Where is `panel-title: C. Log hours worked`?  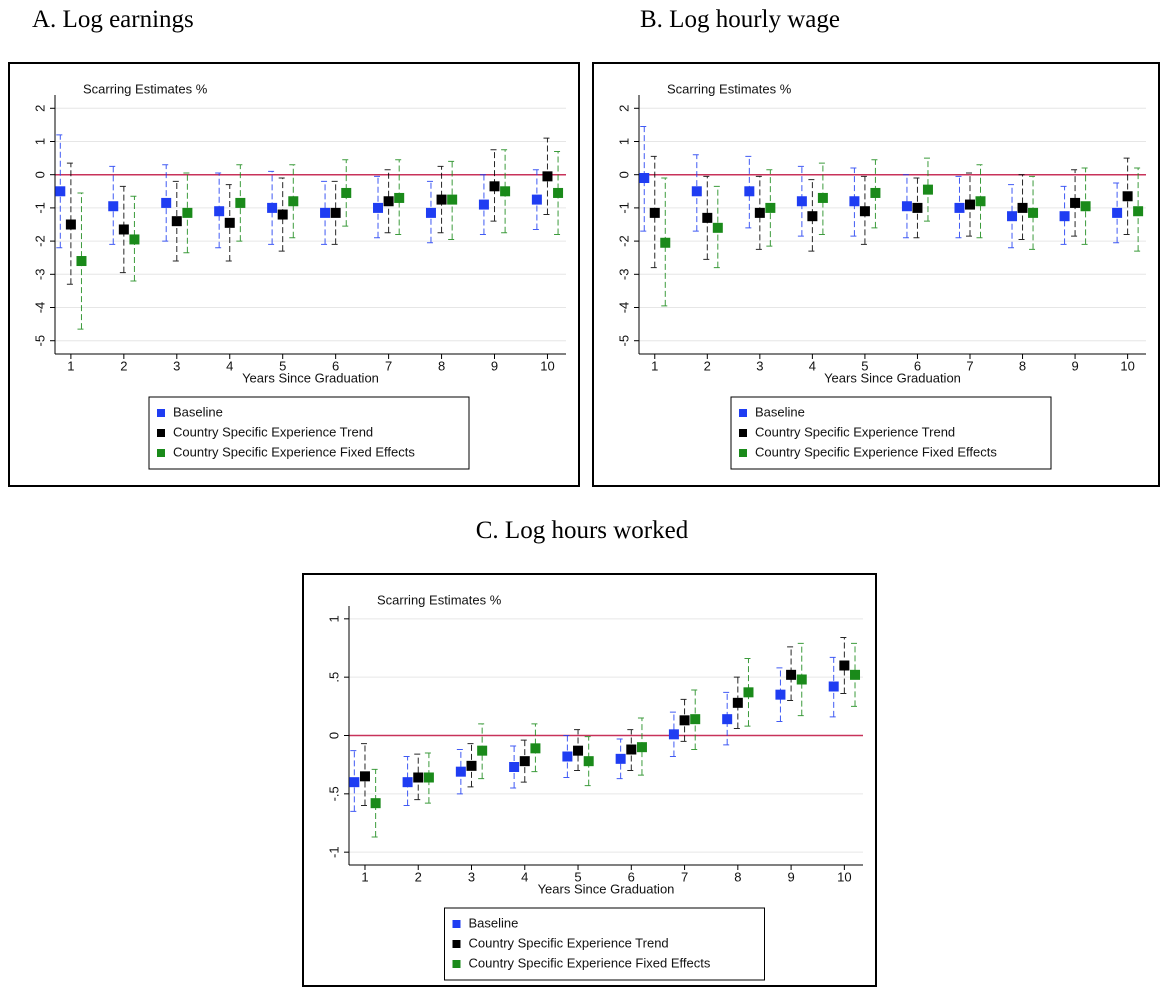 panel-title: C. Log hours worked is located at coordinates (582, 530).